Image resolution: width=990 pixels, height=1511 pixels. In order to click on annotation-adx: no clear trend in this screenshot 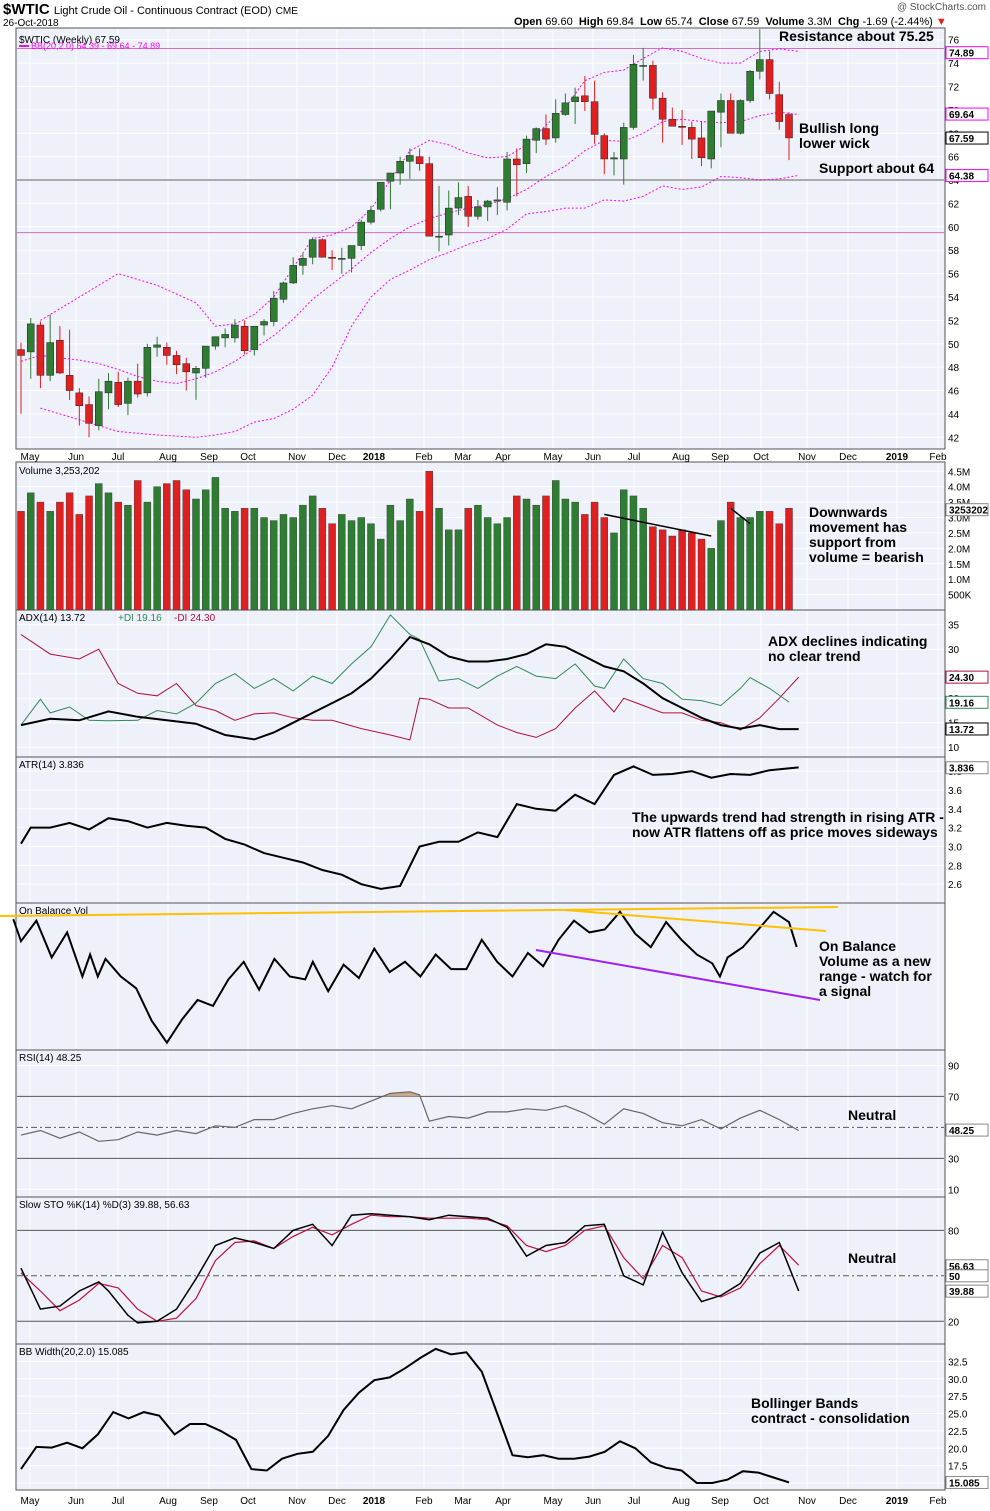, I will do `click(814, 656)`.